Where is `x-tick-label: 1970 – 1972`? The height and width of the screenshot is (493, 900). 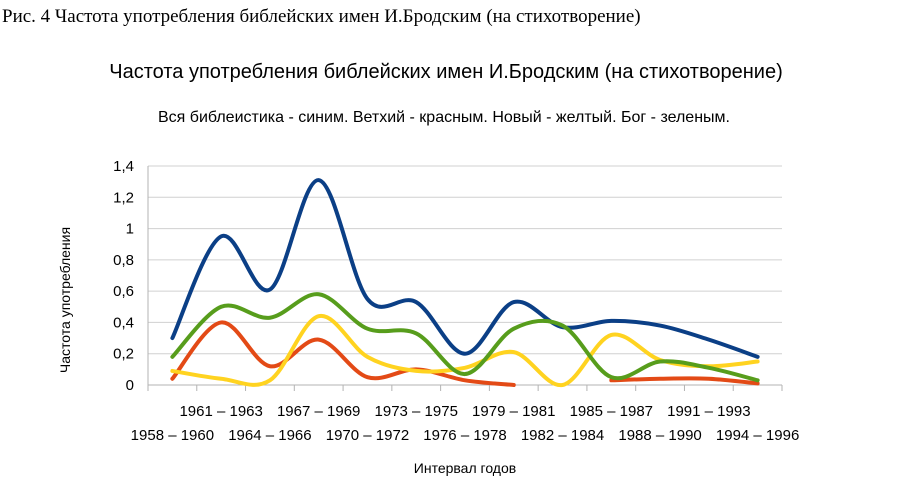 x-tick-label: 1970 – 1972 is located at coordinates (367, 435).